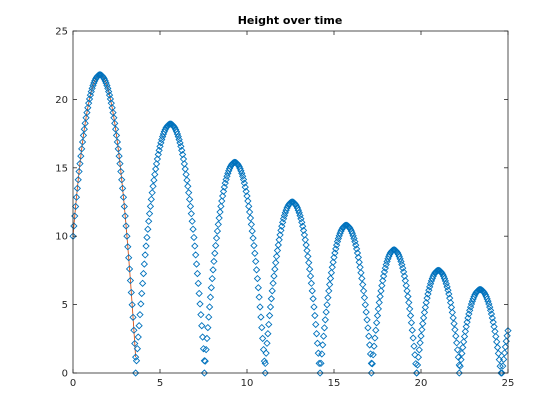  I want to click on y-tick-label: 5, so click(65, 305).